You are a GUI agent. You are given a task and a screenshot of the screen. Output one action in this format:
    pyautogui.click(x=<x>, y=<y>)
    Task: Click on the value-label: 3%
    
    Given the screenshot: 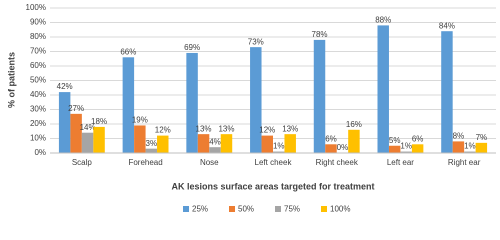 What is the action you would take?
    pyautogui.click(x=152, y=143)
    